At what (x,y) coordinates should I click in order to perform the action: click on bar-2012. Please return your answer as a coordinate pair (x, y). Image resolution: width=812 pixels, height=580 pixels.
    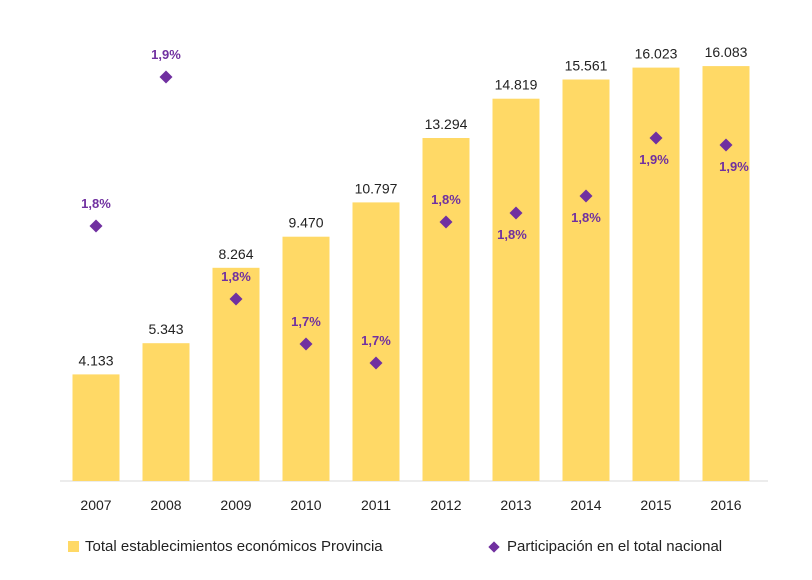
    Looking at the image, I should click on (446, 309).